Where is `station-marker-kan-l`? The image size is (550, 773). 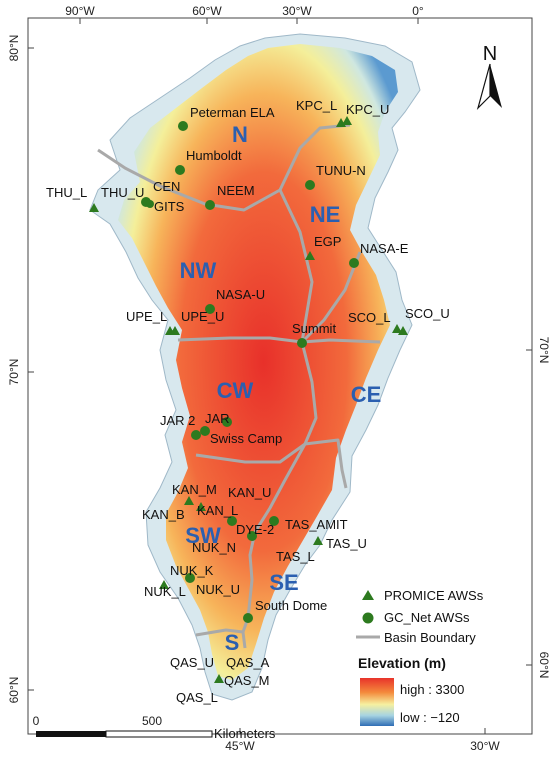
station-marker-kan-l is located at coordinates (232, 521).